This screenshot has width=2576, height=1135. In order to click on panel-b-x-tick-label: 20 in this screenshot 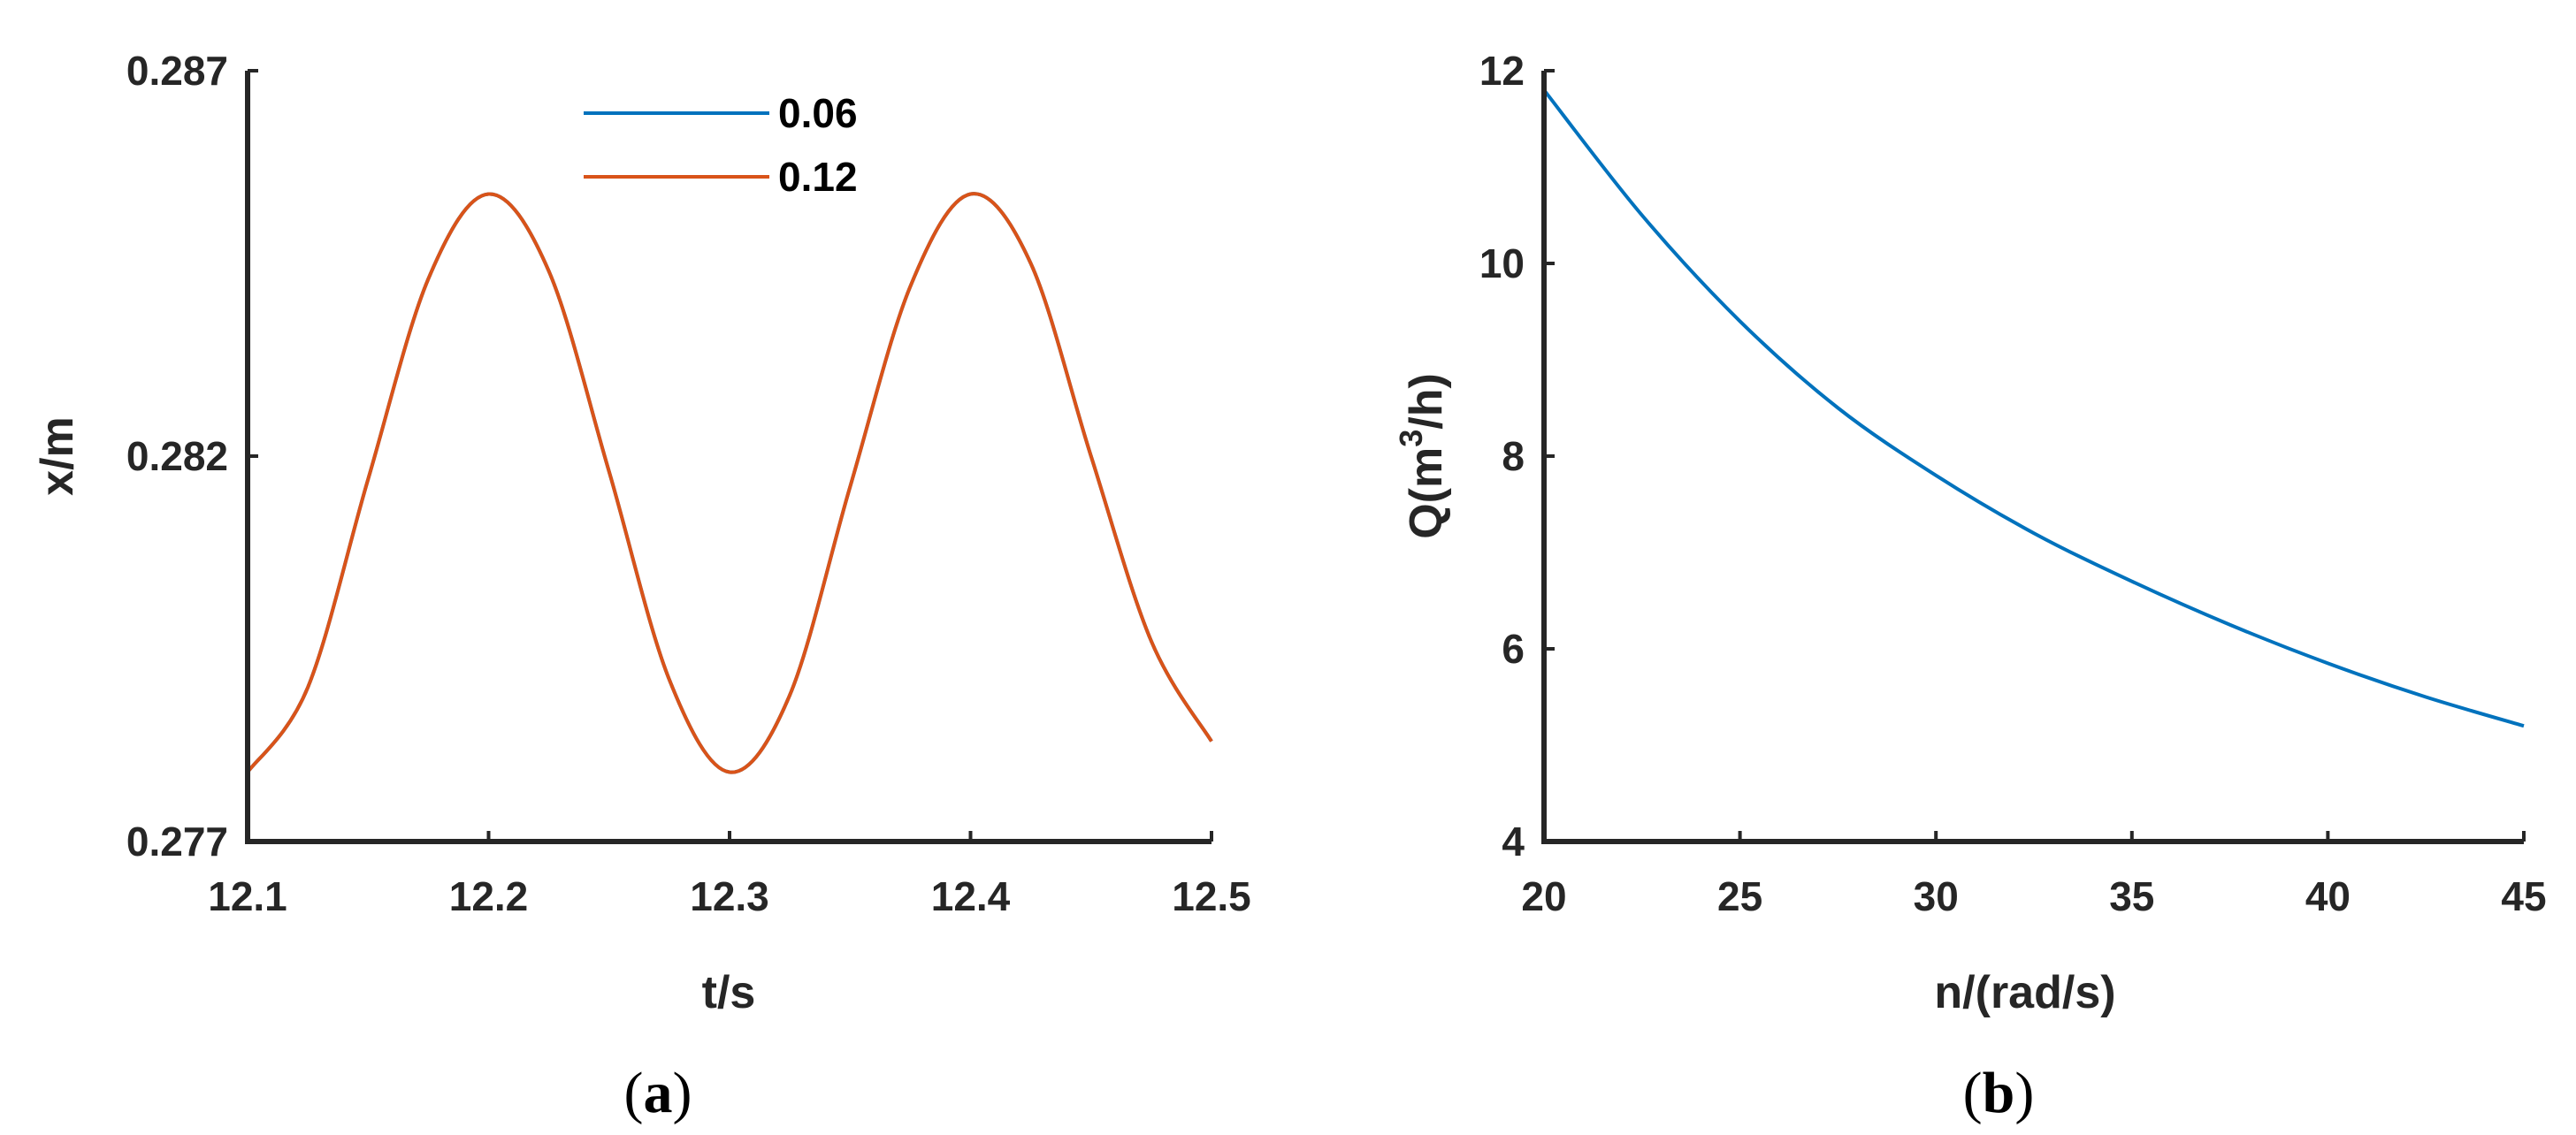, I will do `click(1544, 896)`.